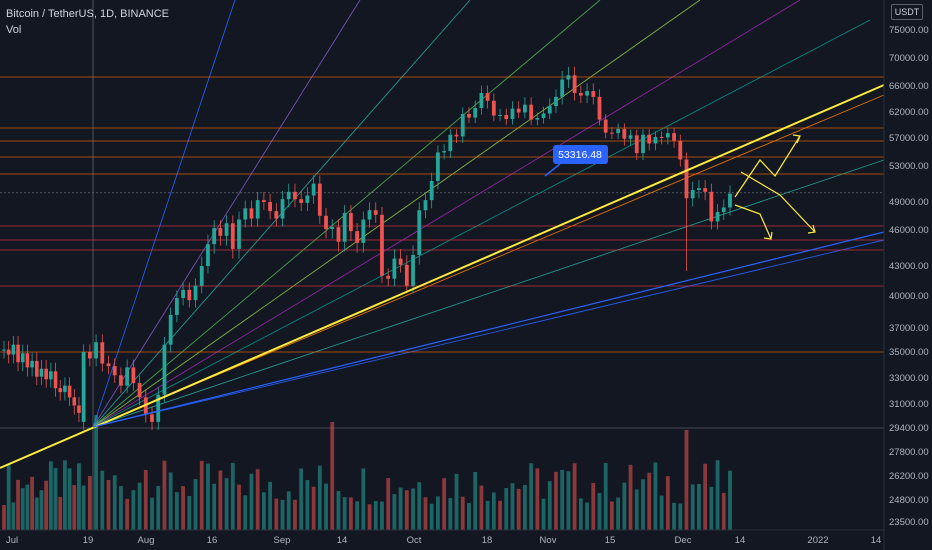  I want to click on price-tick-label: 35000.00, so click(909, 352).